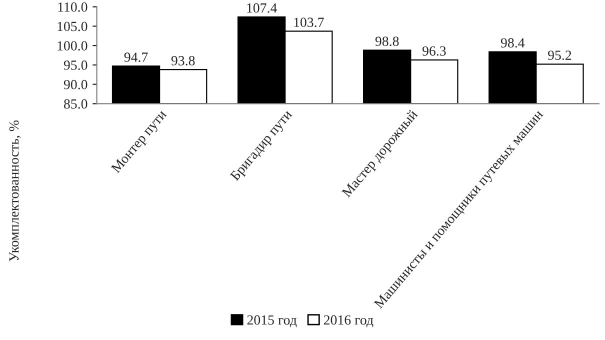  I want to click on y-tick-label: 105.0, so click(73, 27).